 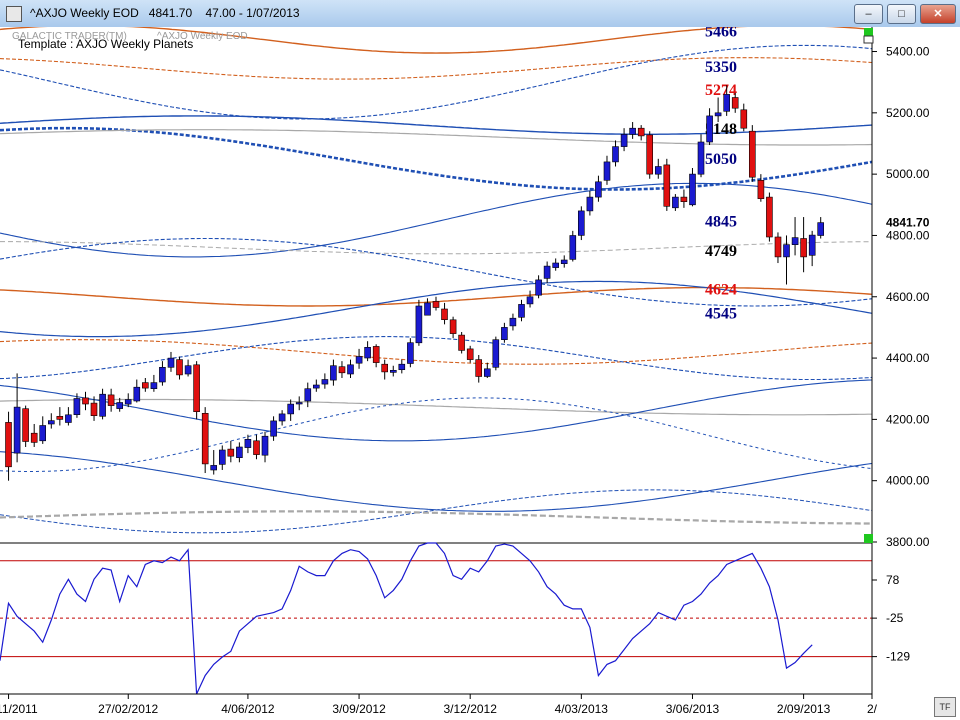 I want to click on template-label: Template : AXJO Weekly Planets, so click(x=105, y=44).